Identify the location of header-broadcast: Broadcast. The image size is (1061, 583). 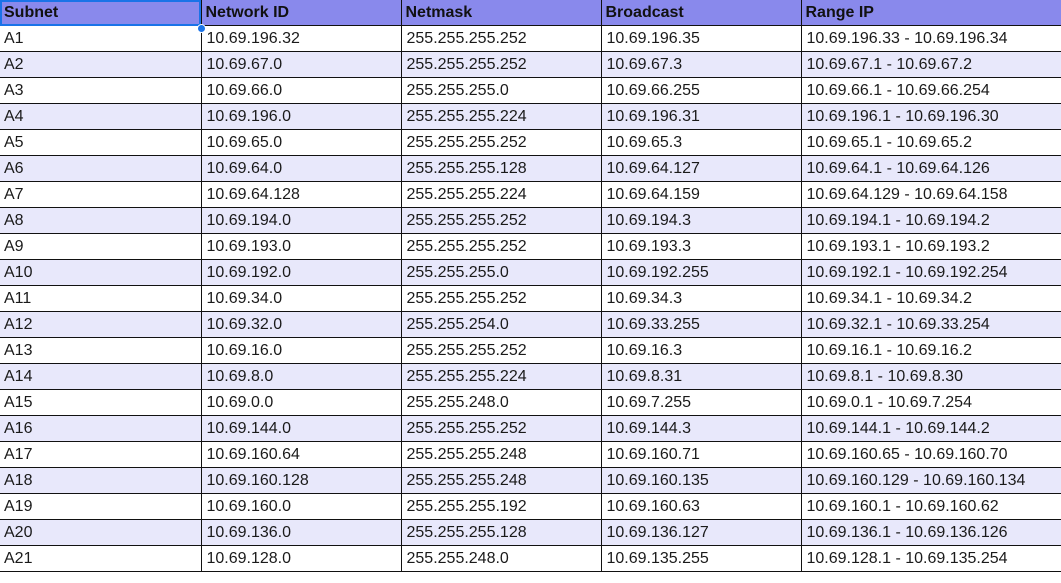
(701, 13).